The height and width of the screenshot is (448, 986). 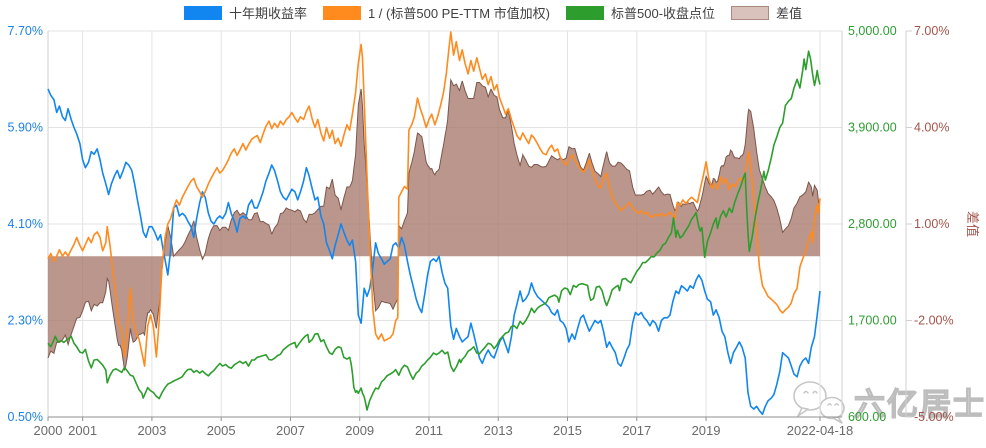 I want to click on legend-item-2: 标普500-收盘点位, so click(x=640, y=12).